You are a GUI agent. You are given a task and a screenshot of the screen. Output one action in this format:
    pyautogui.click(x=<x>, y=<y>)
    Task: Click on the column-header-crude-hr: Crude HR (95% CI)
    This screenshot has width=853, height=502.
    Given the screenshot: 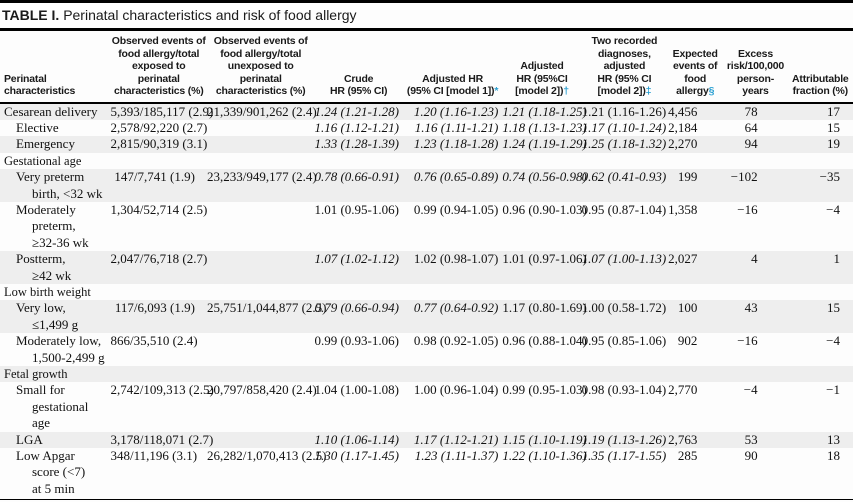 What is the action you would take?
    pyautogui.click(x=358, y=67)
    